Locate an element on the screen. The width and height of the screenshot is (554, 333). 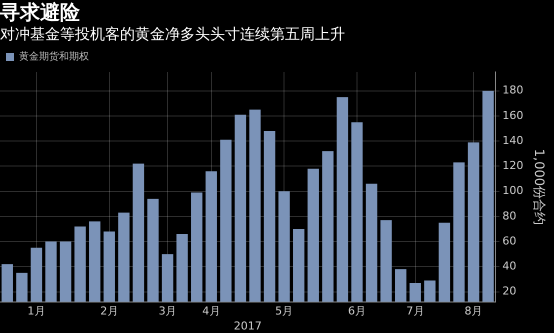
x-tick-label: 5月 is located at coordinates (284, 311).